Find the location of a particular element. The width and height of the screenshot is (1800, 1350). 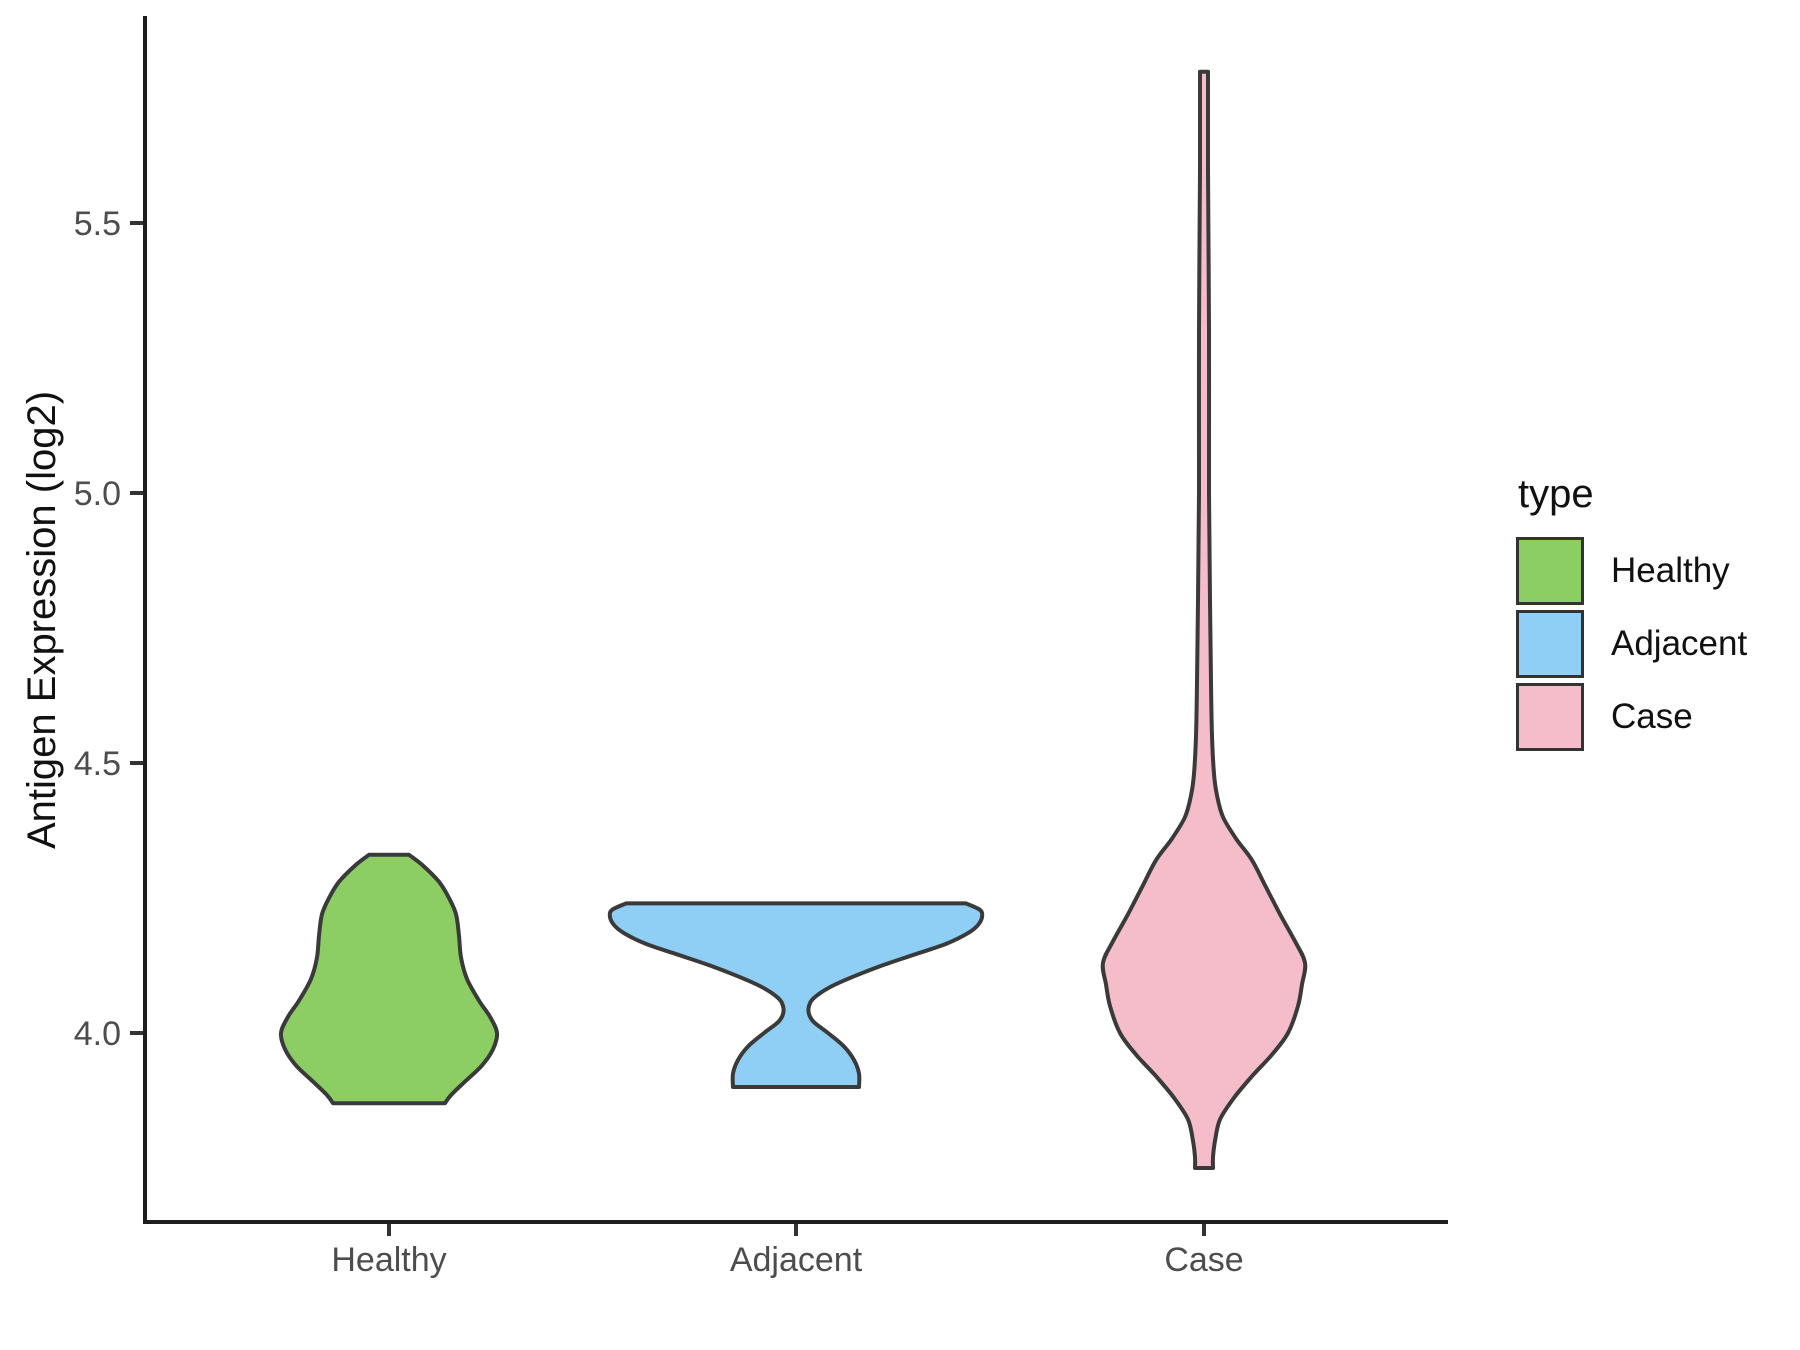

y-tick-label-4.0: 4.0 is located at coordinates (97, 1034).